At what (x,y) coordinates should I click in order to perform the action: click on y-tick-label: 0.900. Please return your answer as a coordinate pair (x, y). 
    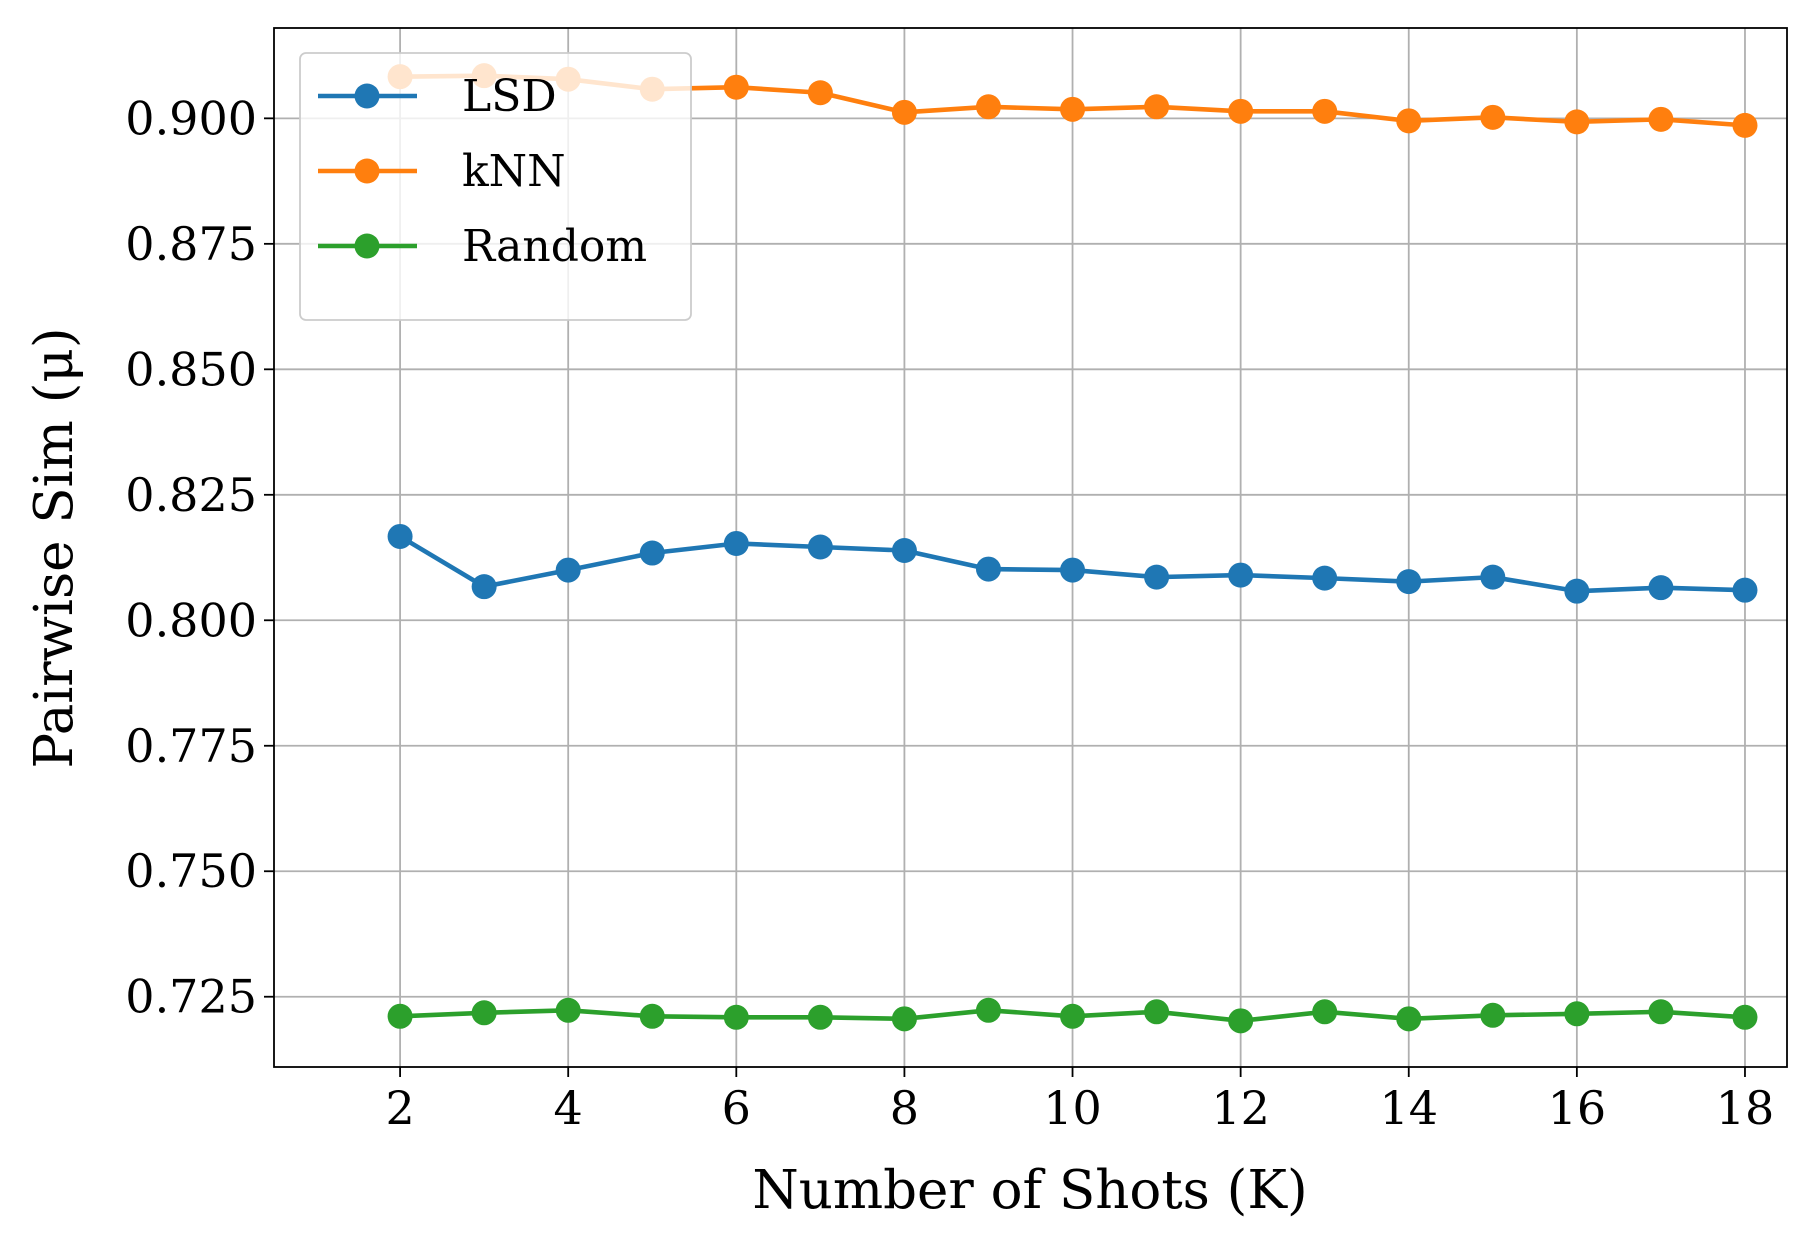
    Looking at the image, I should click on (191, 118).